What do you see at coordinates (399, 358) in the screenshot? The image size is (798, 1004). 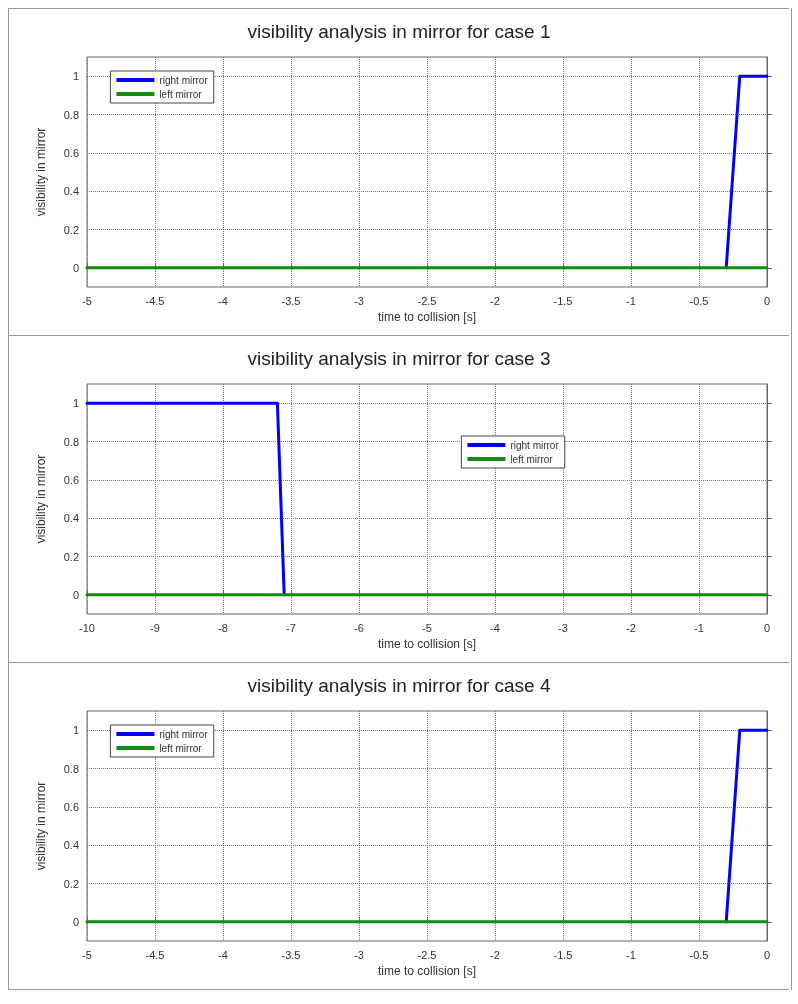 I see `chart-title: visibility analysis in mirror for case 3` at bounding box center [399, 358].